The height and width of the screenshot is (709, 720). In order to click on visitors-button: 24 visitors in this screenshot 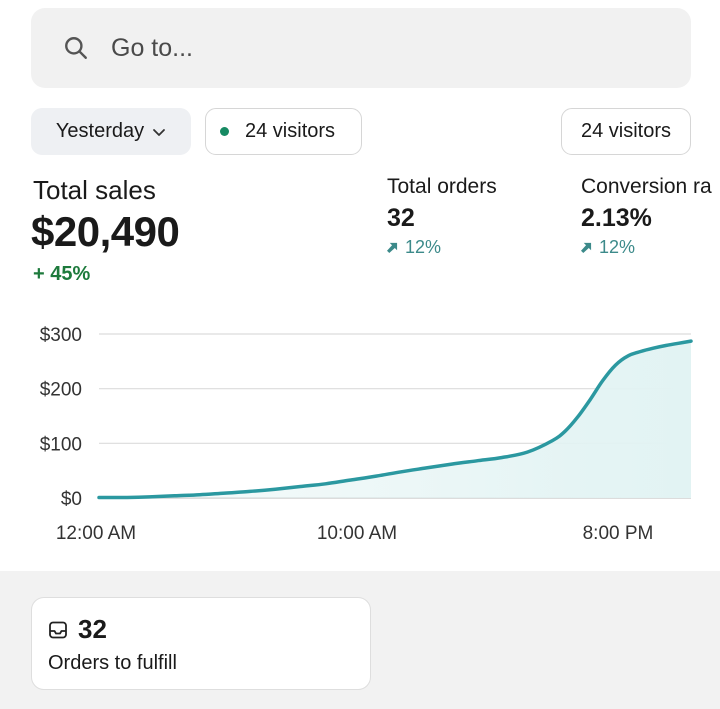, I will do `click(626, 131)`.